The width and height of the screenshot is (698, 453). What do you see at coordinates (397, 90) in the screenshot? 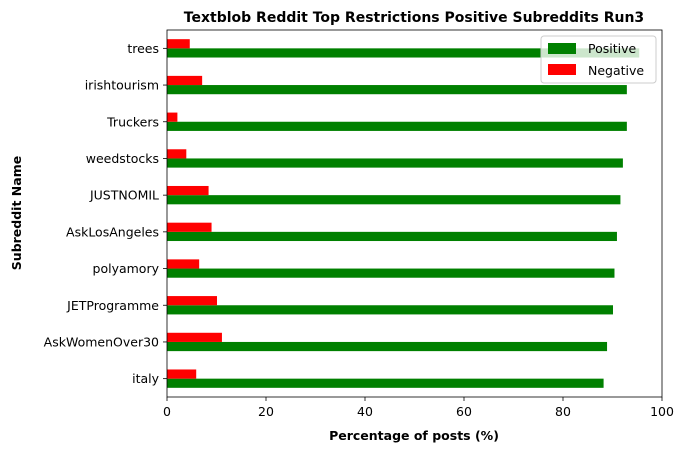
I see `bar-positive-irishtourism` at bounding box center [397, 90].